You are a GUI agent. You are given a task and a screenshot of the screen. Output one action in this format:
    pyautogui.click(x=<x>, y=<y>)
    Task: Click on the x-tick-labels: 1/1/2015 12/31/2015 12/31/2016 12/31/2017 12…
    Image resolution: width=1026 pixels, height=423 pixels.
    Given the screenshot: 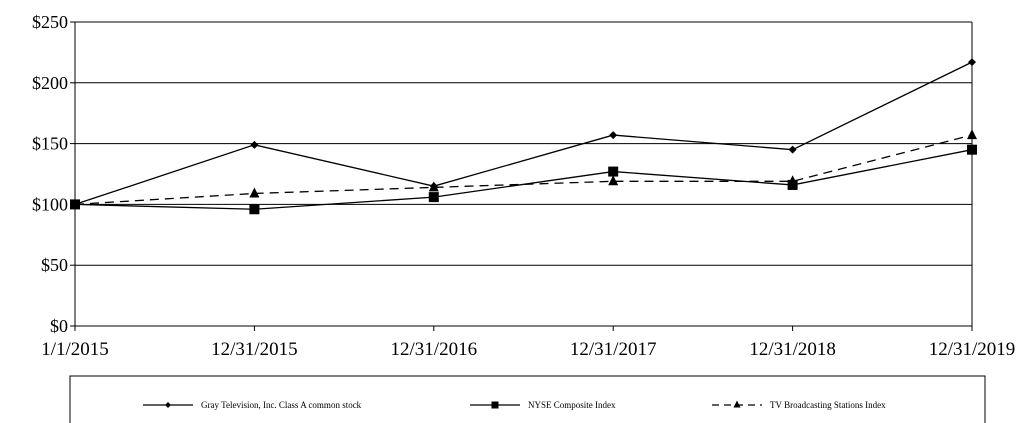 What is the action you would take?
    pyautogui.click(x=528, y=349)
    